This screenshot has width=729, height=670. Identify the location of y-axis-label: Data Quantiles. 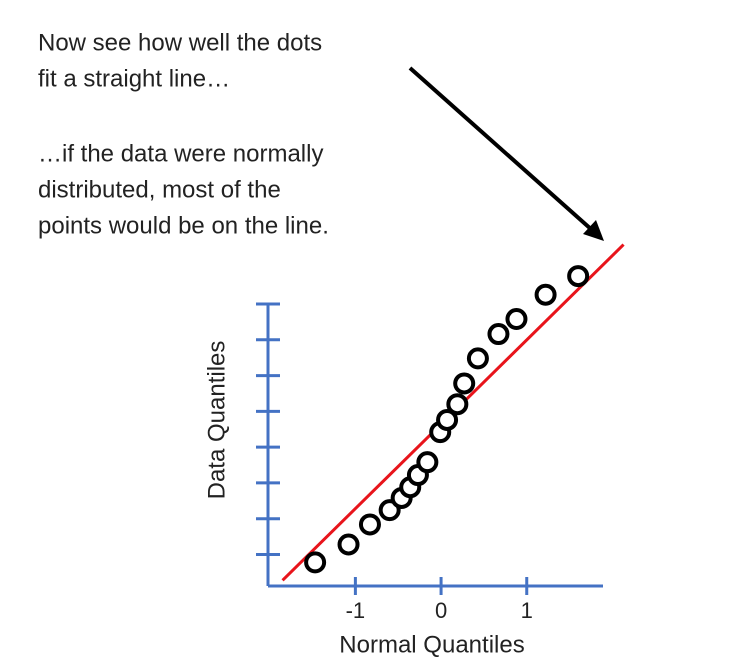
(216, 420).